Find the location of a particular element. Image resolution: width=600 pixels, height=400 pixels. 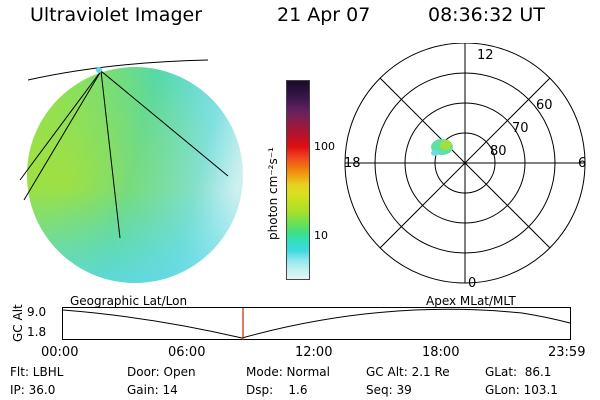

altitude-curve is located at coordinates (316, 323).